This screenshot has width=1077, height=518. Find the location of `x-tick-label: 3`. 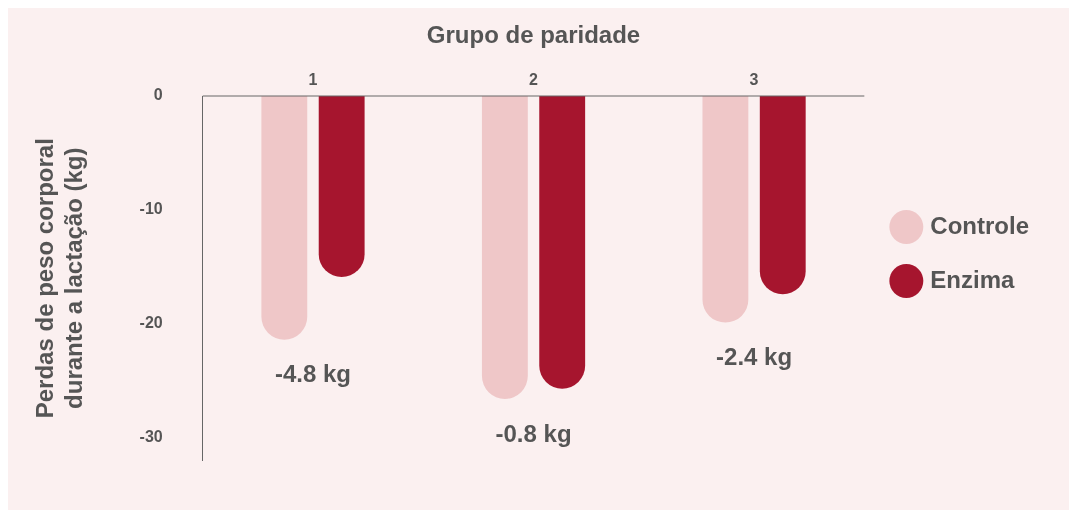

x-tick-label: 3 is located at coordinates (754, 79).